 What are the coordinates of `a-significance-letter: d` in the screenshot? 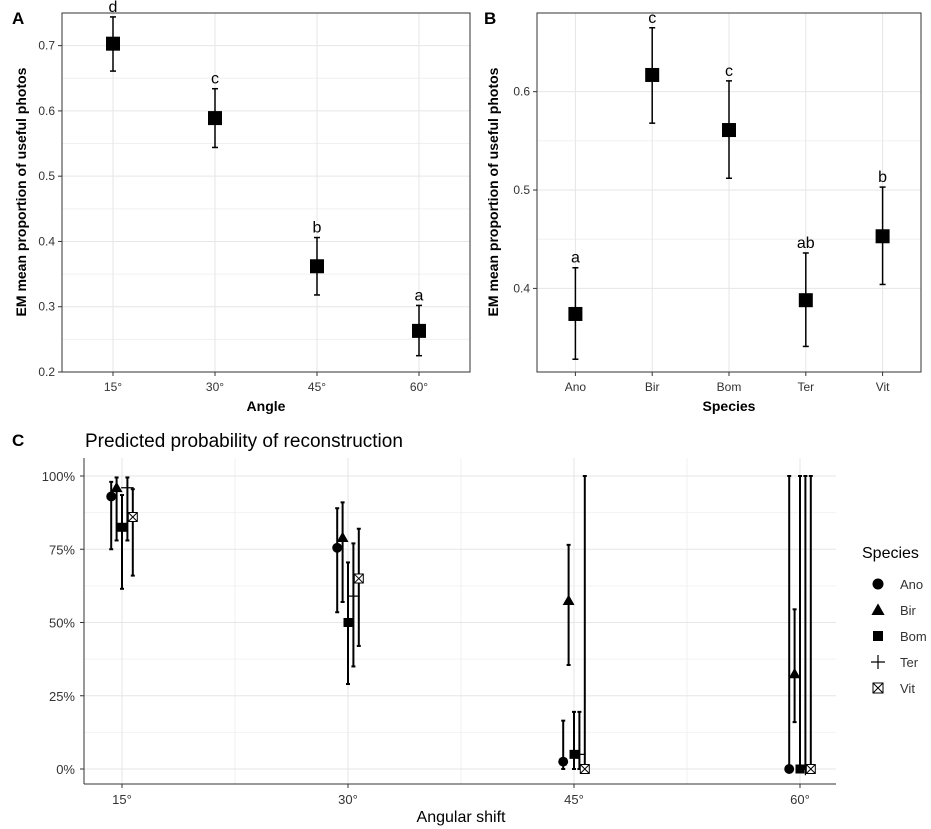 It's located at (113, 8).